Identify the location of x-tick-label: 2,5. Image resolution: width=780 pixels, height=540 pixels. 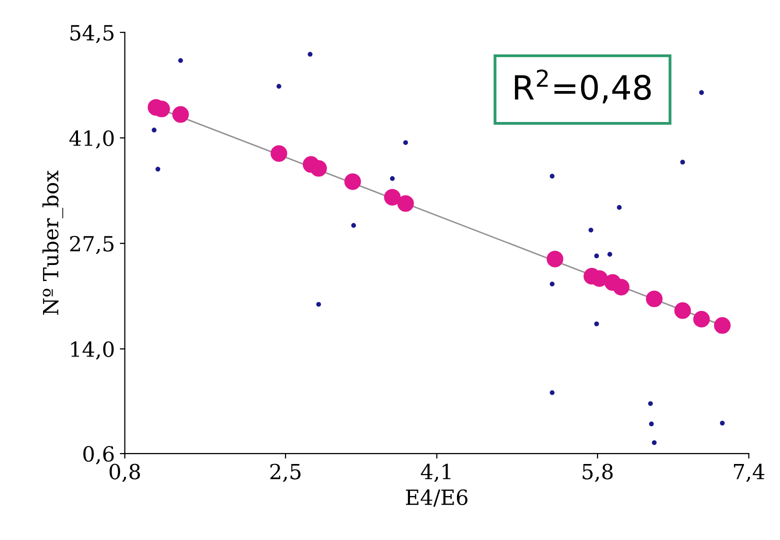
(285, 473).